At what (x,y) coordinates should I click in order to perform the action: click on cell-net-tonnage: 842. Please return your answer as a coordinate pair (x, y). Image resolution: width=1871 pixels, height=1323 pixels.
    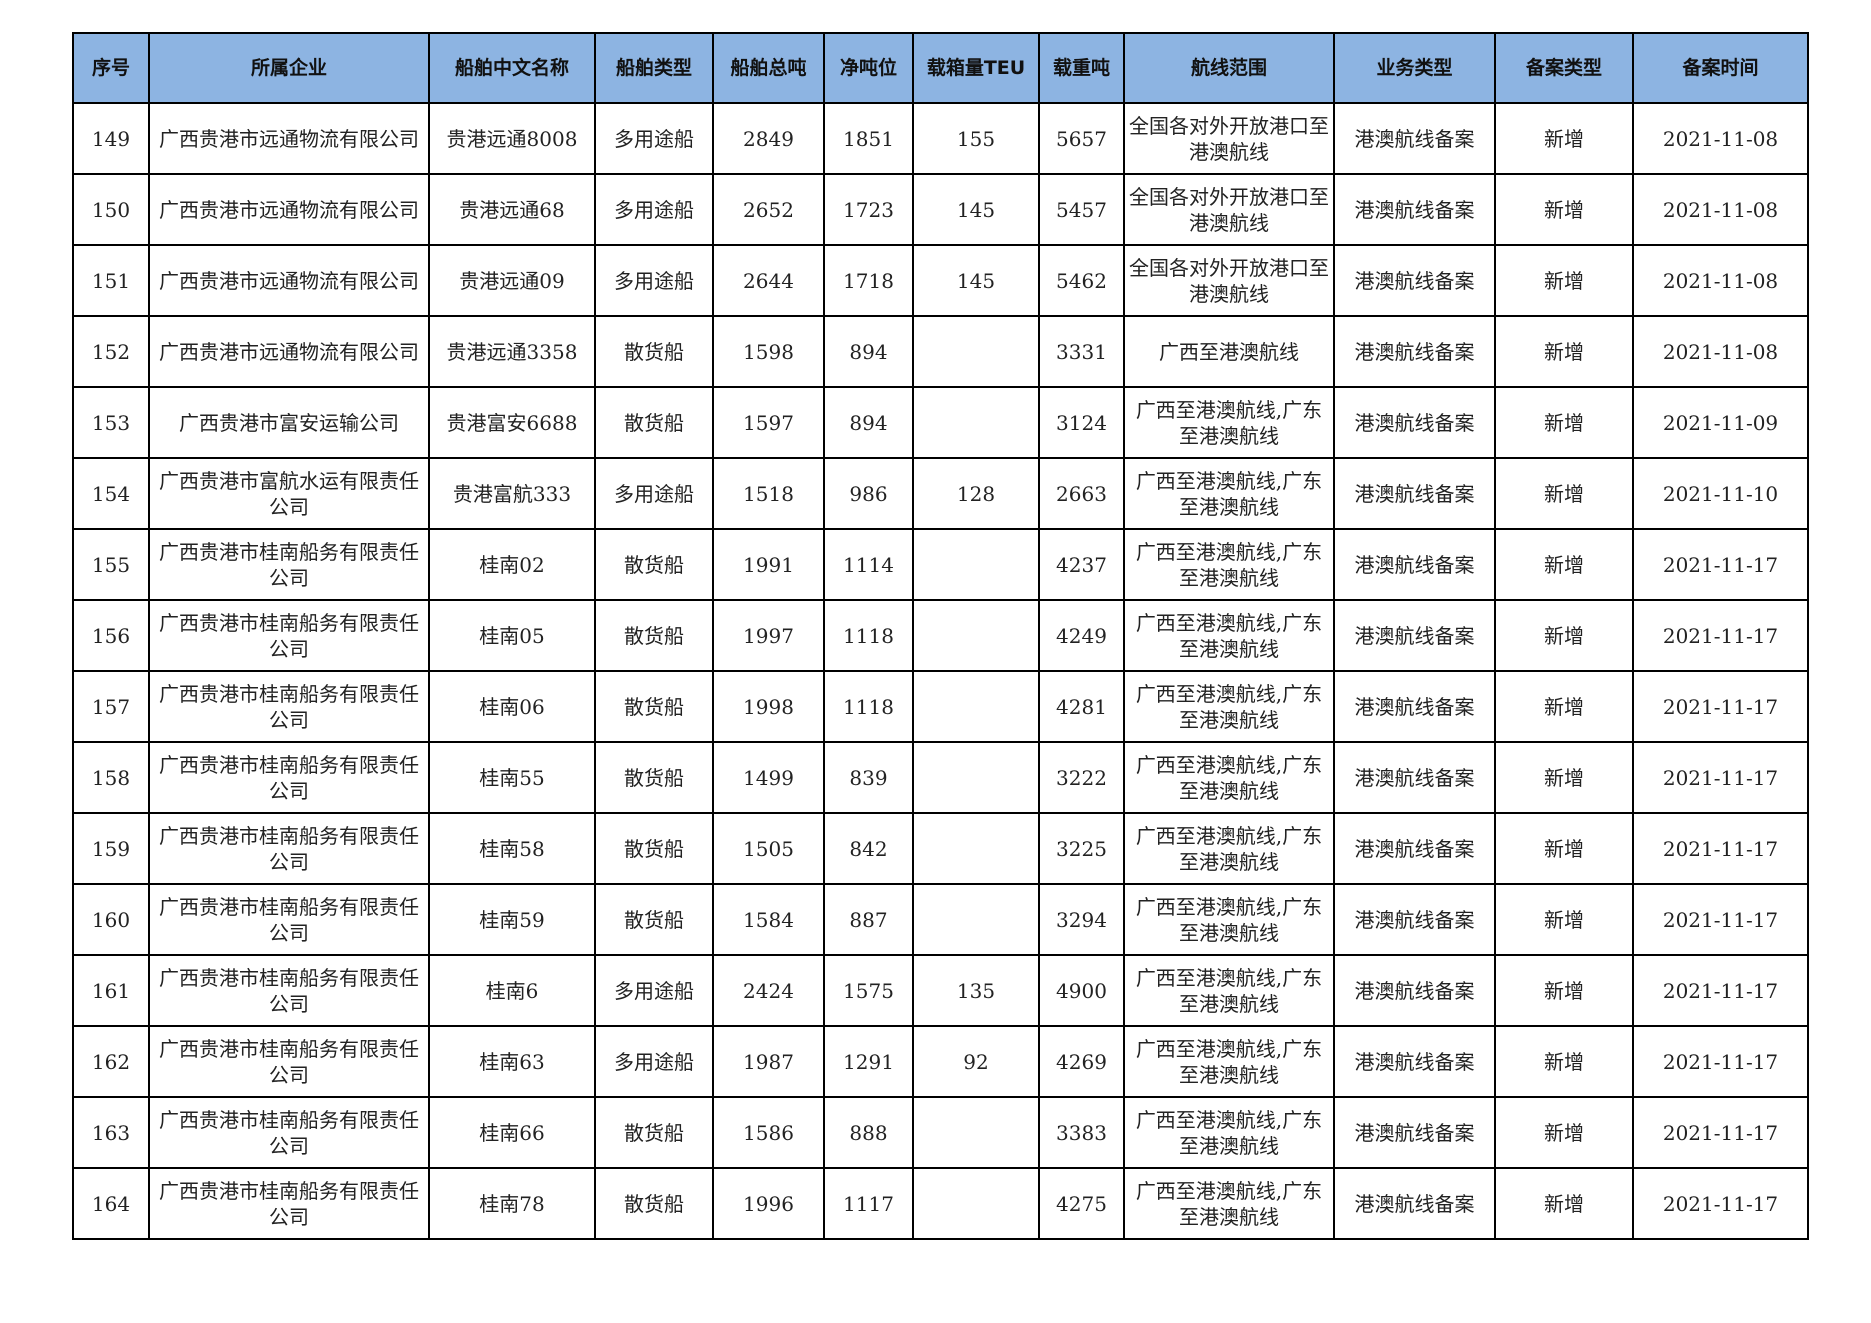
    Looking at the image, I should click on (868, 848).